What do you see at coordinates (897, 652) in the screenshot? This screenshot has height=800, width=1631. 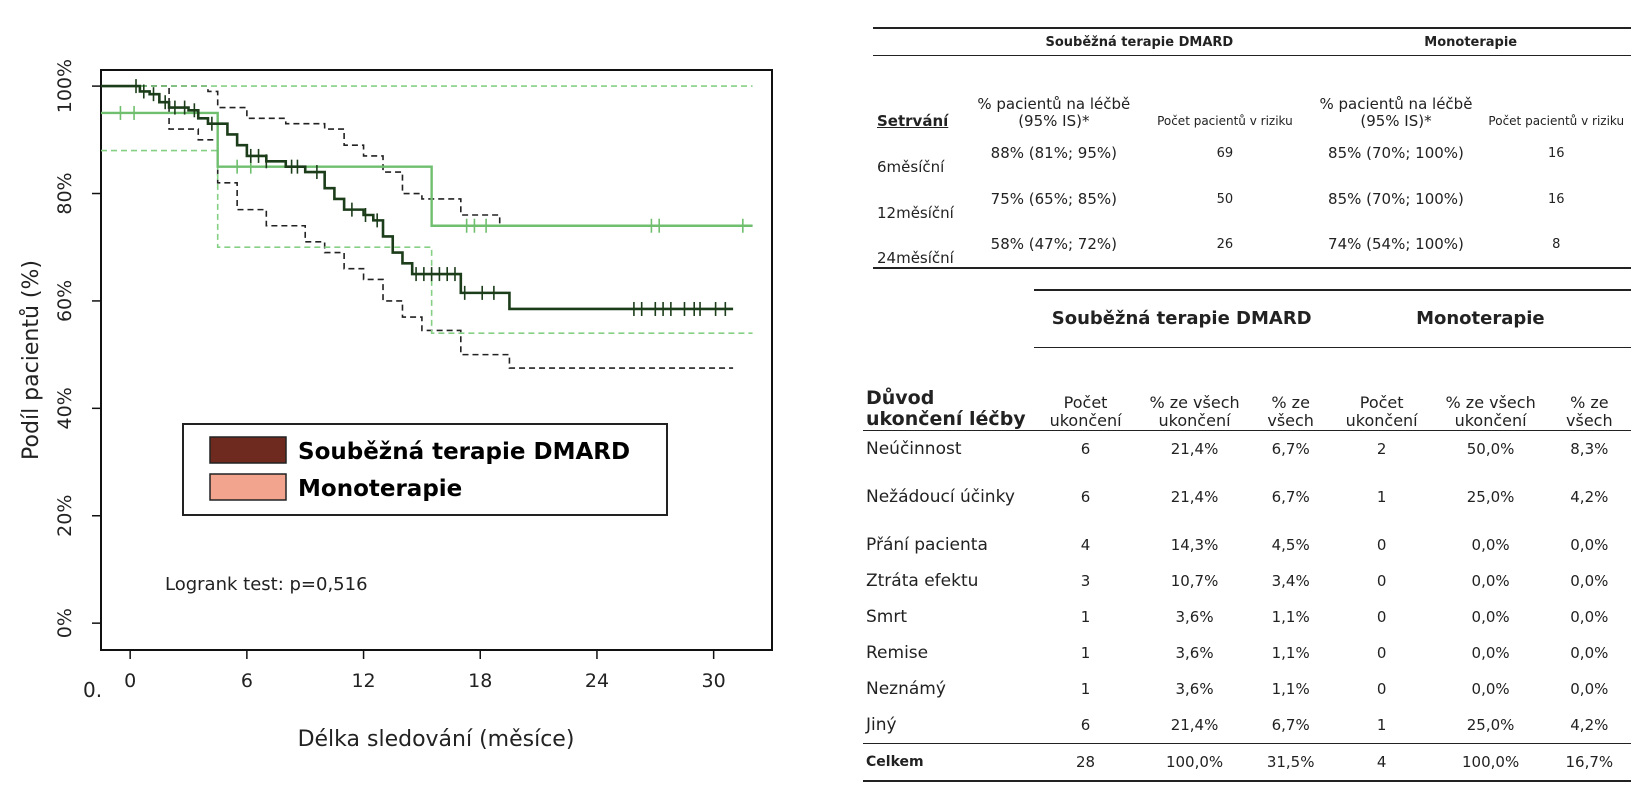 I see `row-label: Remise` at bounding box center [897, 652].